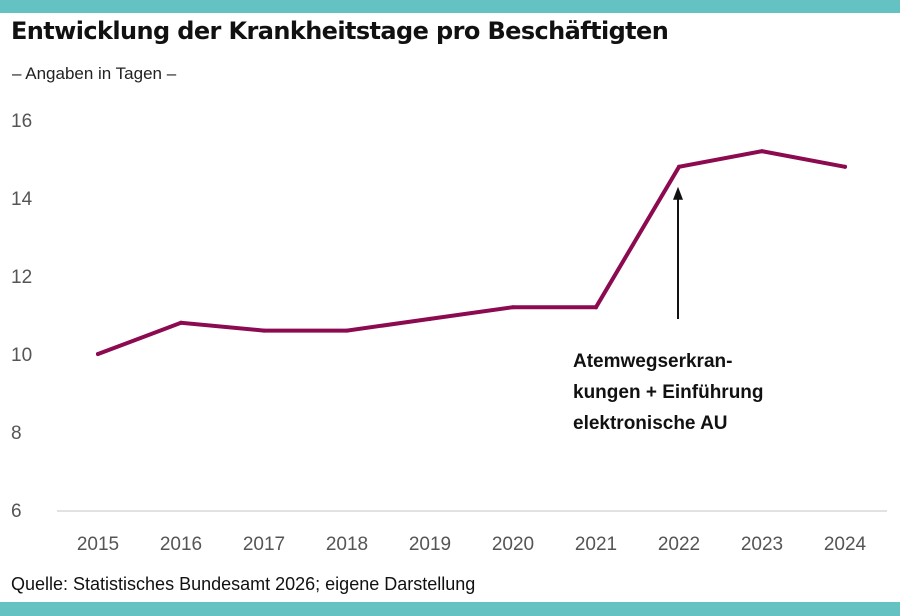  What do you see at coordinates (679, 544) in the screenshot?
I see `x-tick-label: 2022` at bounding box center [679, 544].